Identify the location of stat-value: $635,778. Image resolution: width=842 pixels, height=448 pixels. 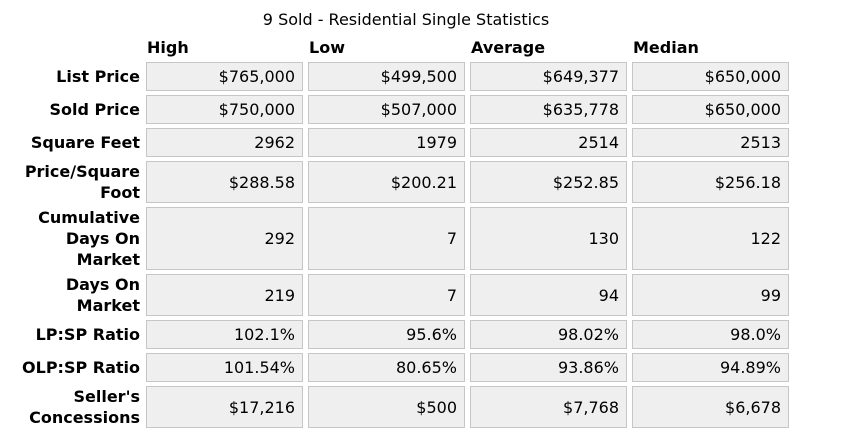
(548, 109).